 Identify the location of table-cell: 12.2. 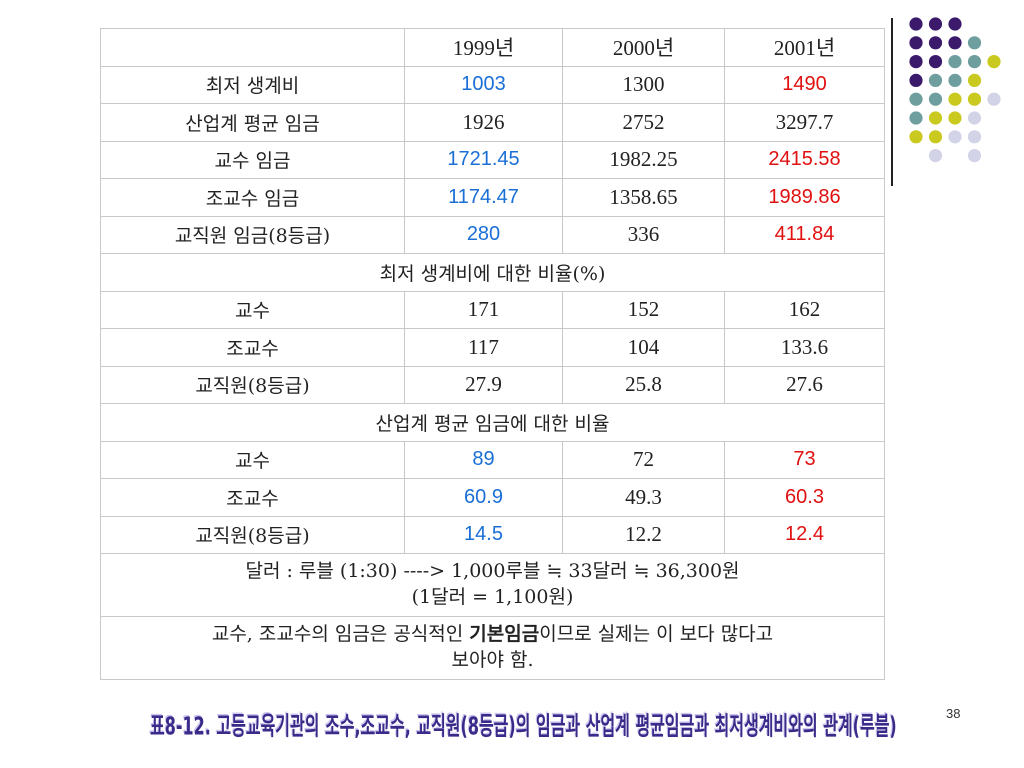
(643, 534).